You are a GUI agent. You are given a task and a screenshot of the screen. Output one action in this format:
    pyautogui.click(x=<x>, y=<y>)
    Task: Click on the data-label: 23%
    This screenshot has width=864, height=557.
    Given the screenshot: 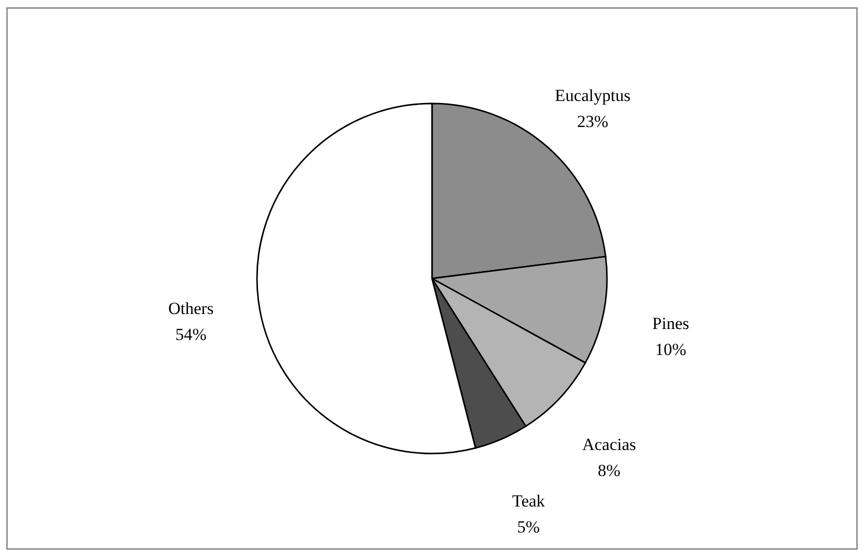 What is the action you would take?
    pyautogui.click(x=592, y=122)
    